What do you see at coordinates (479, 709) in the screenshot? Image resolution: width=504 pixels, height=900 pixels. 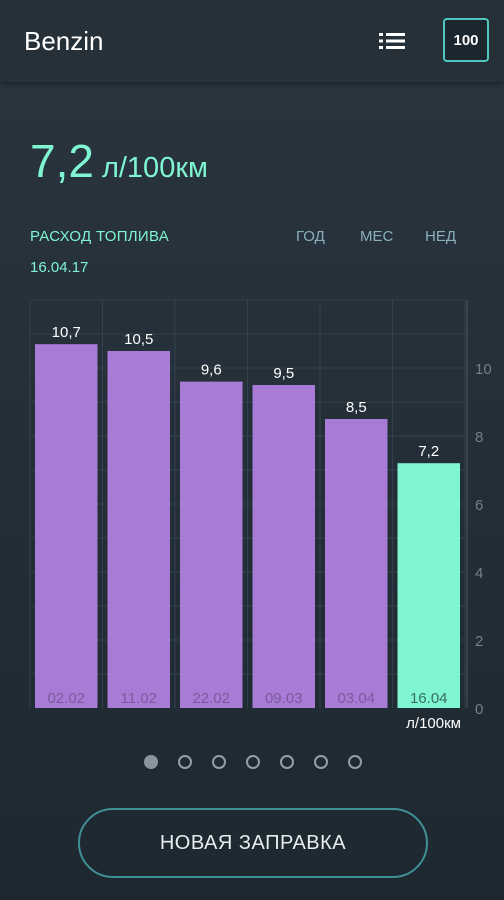 I see `y-tick-label: 0` at bounding box center [479, 709].